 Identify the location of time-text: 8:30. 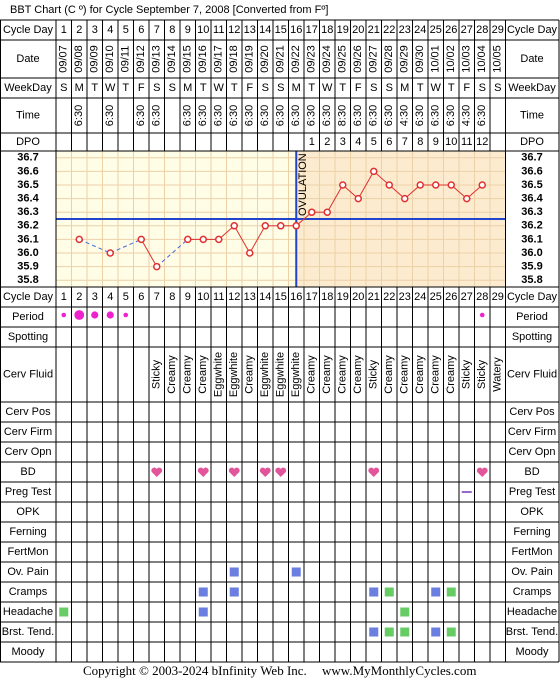
(343, 115).